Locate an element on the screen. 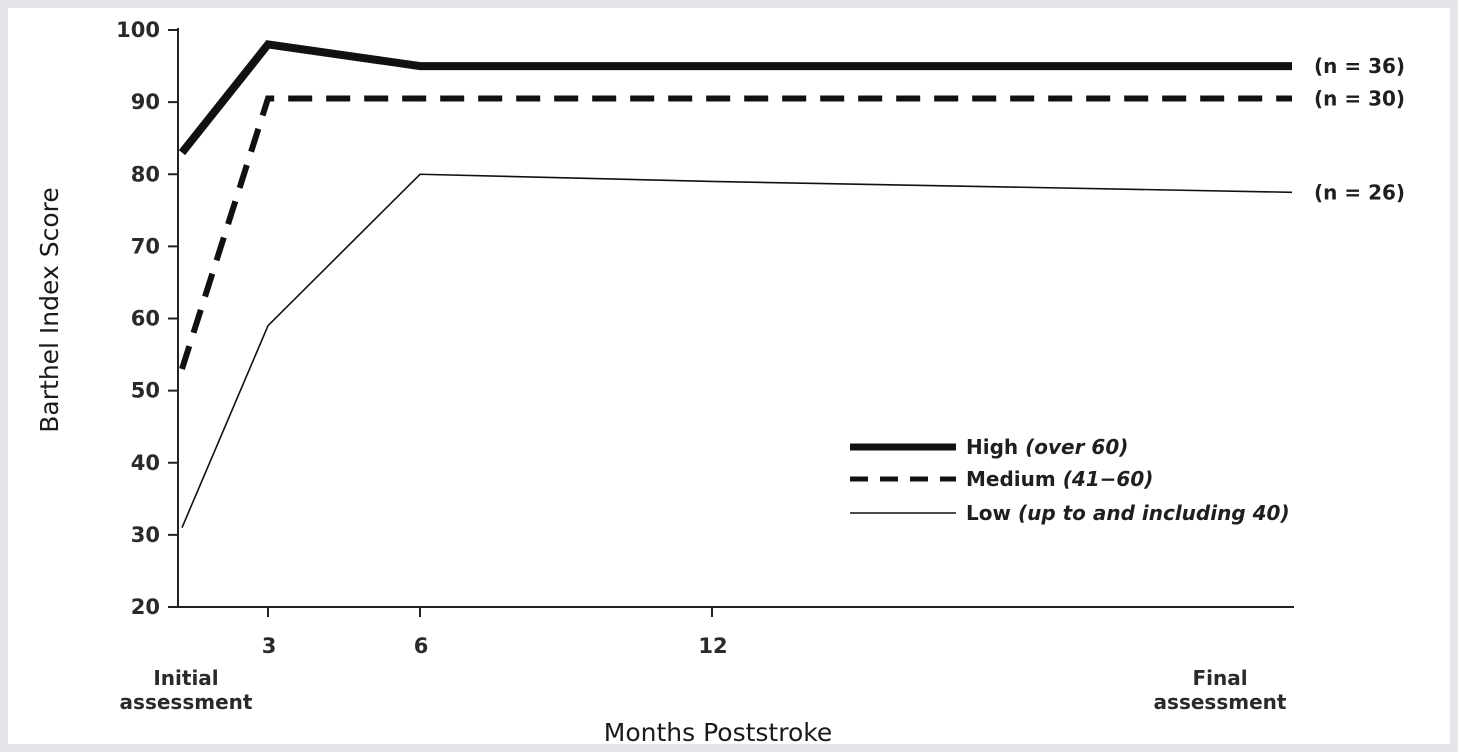  legend-label-high: High (over 60) is located at coordinates (1047, 447).